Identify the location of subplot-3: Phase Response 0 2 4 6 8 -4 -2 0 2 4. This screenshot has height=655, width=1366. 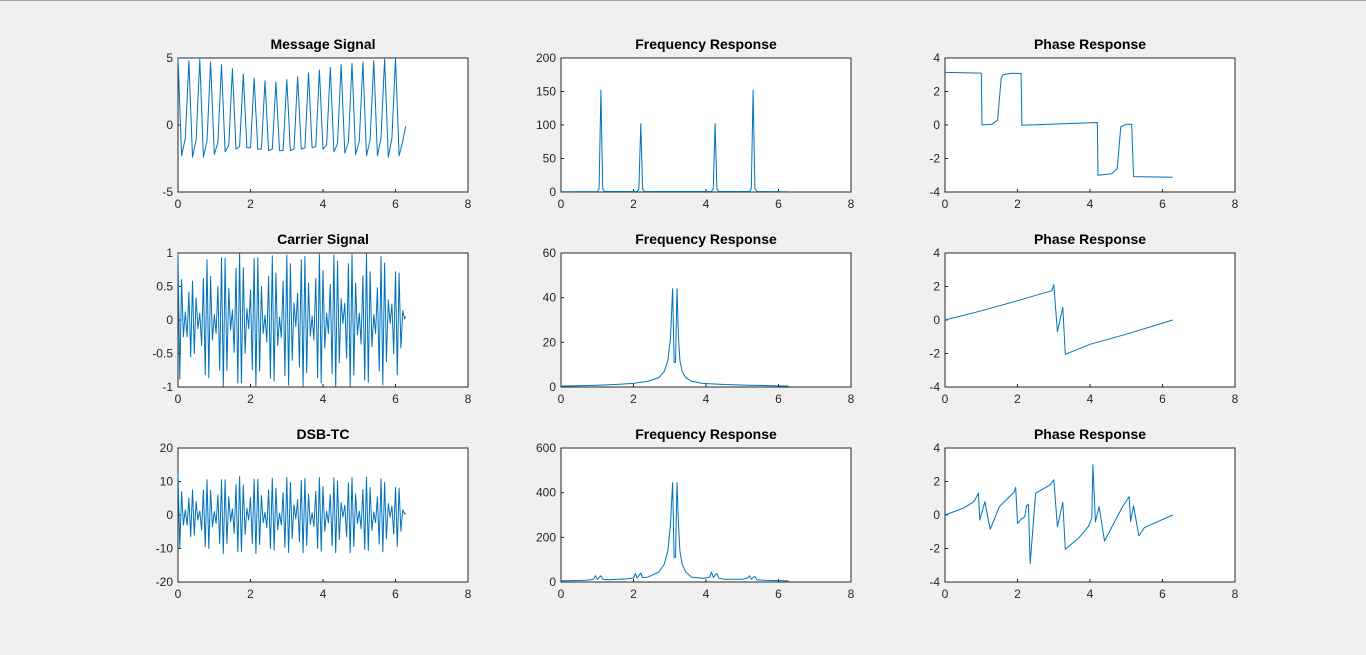
(1083, 123).